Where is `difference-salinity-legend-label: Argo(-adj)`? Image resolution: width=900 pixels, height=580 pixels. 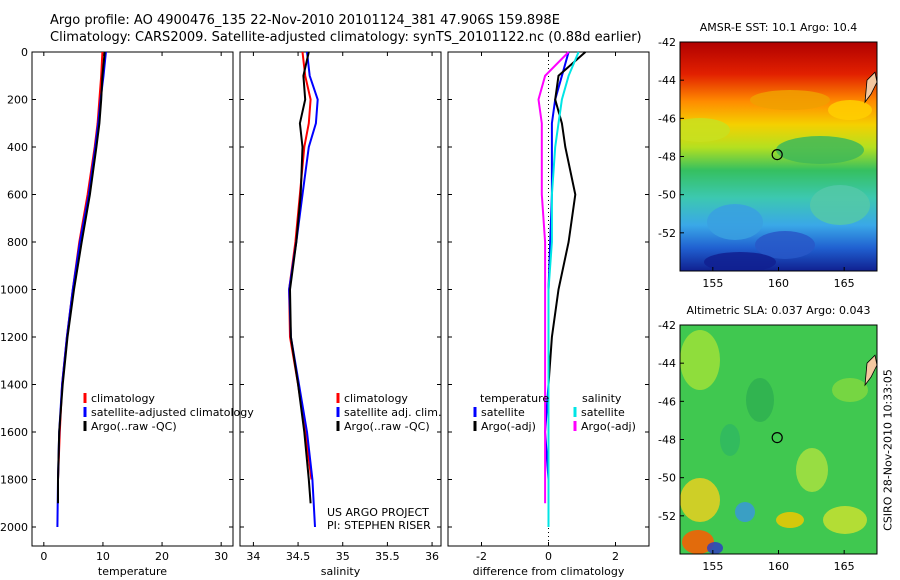 difference-salinity-legend-label: Argo(-adj) is located at coordinates (608, 426).